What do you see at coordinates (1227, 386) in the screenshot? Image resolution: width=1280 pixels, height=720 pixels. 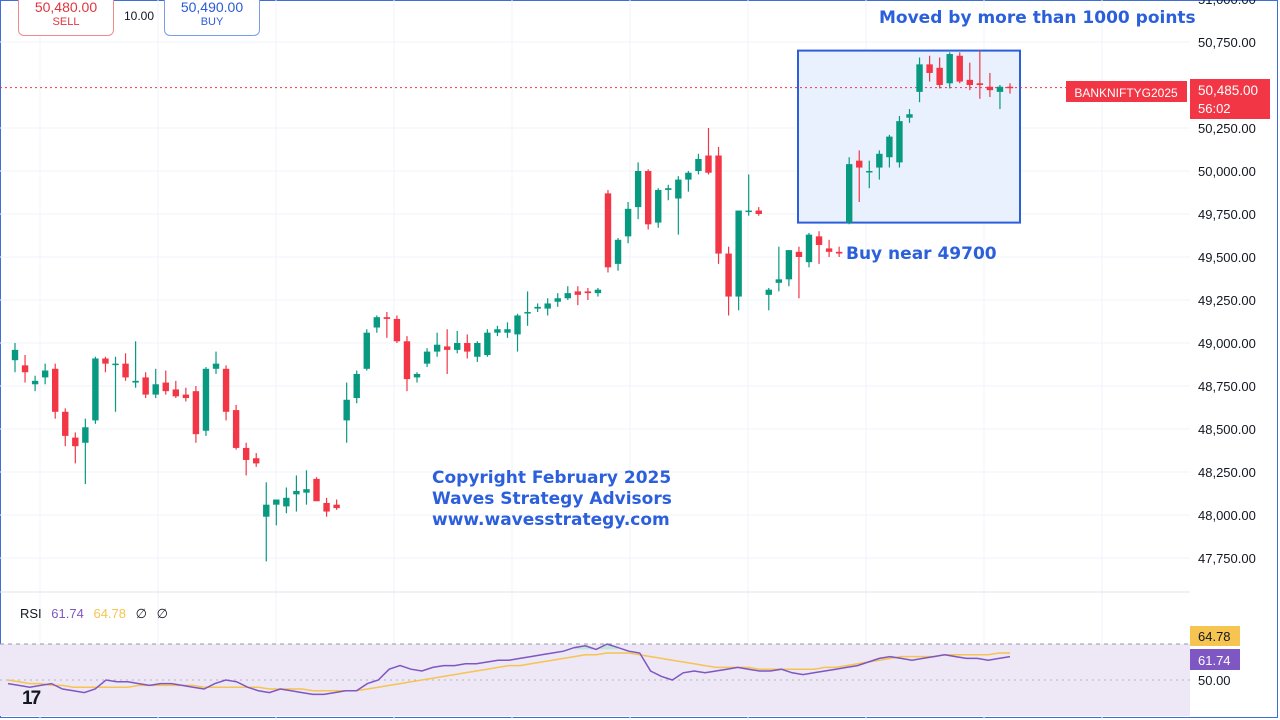 I see `y-tick-label: 48,750.00` at bounding box center [1227, 386].